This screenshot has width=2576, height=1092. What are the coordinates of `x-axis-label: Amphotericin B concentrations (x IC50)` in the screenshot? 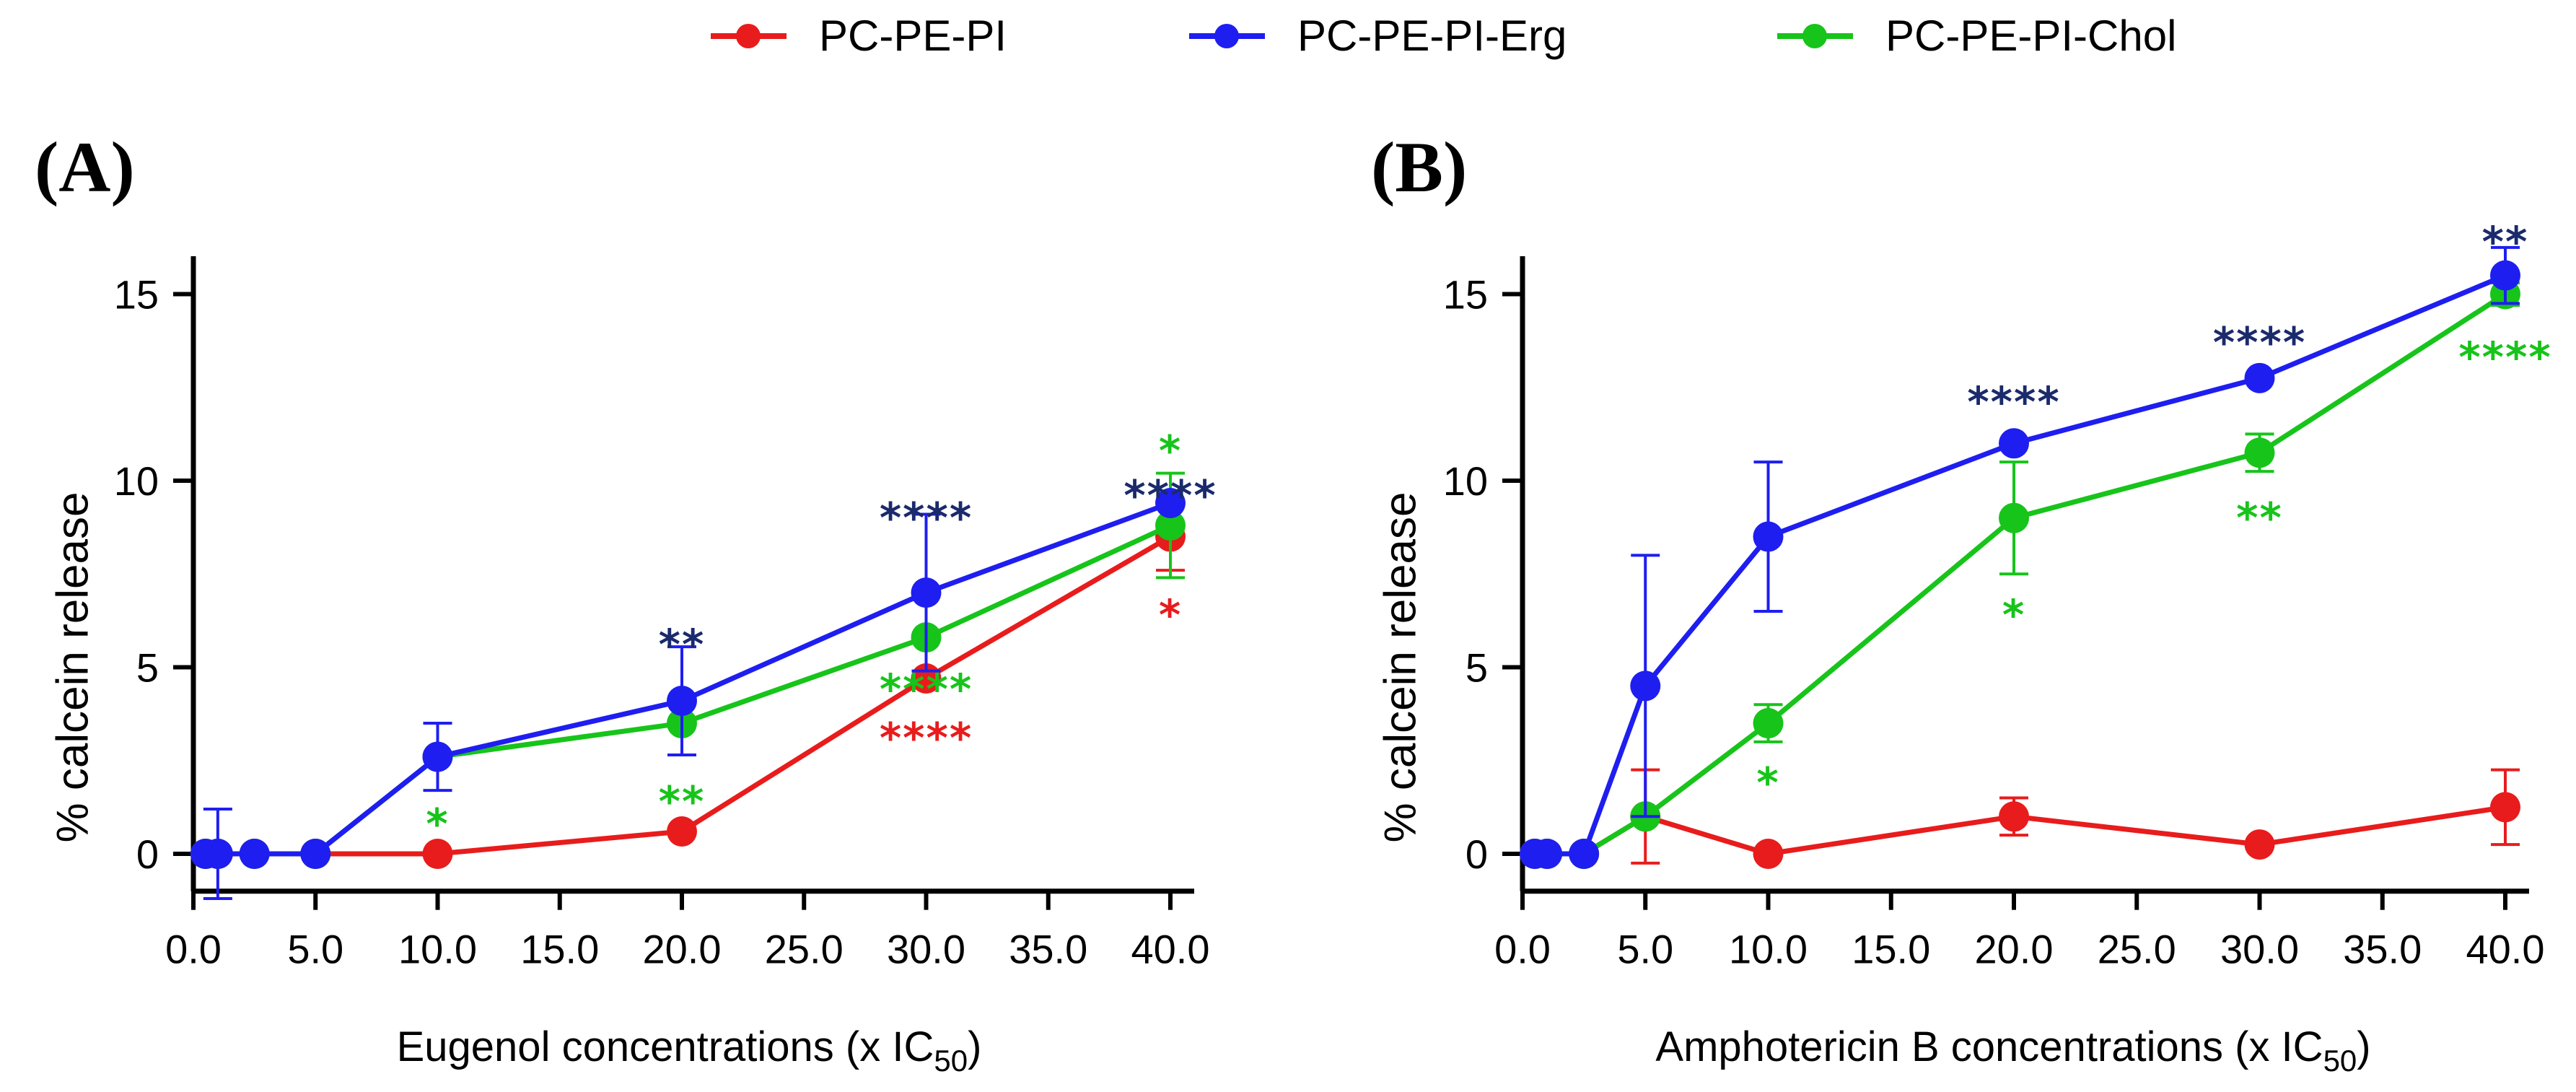 It's located at (2012, 1050).